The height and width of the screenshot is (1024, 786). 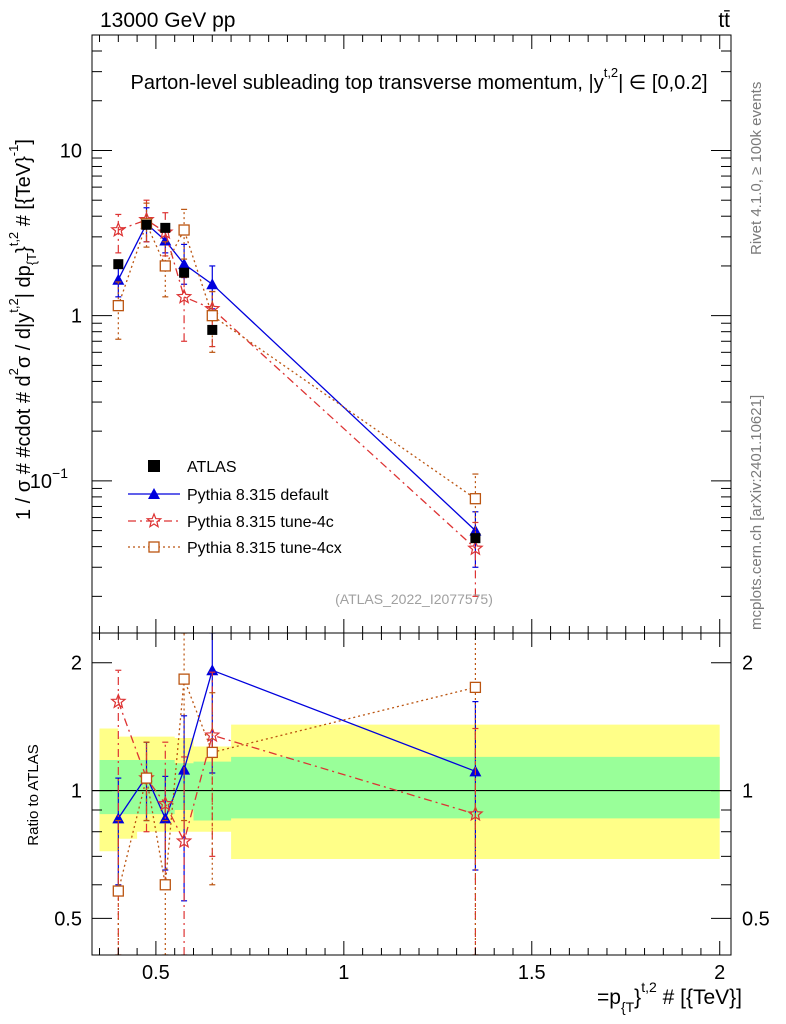 I want to click on x-tick-label: 0.5, so click(x=156, y=973).